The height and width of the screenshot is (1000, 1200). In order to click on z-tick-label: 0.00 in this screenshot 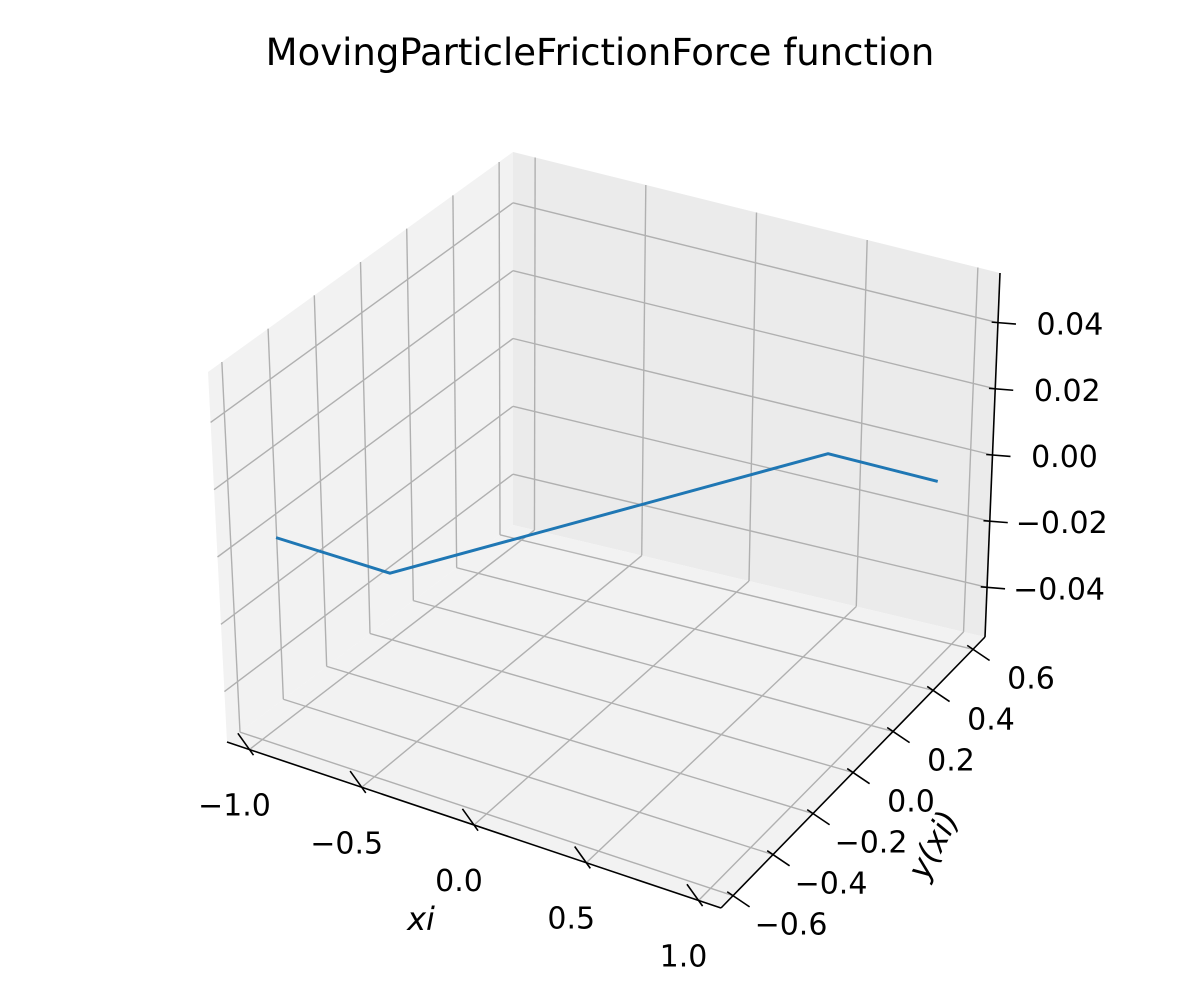, I will do `click(1064, 457)`.